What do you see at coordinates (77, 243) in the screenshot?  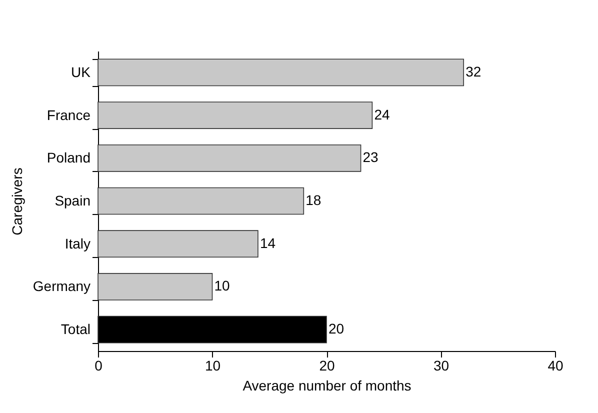 I see `y-tick-label: Italy` at bounding box center [77, 243].